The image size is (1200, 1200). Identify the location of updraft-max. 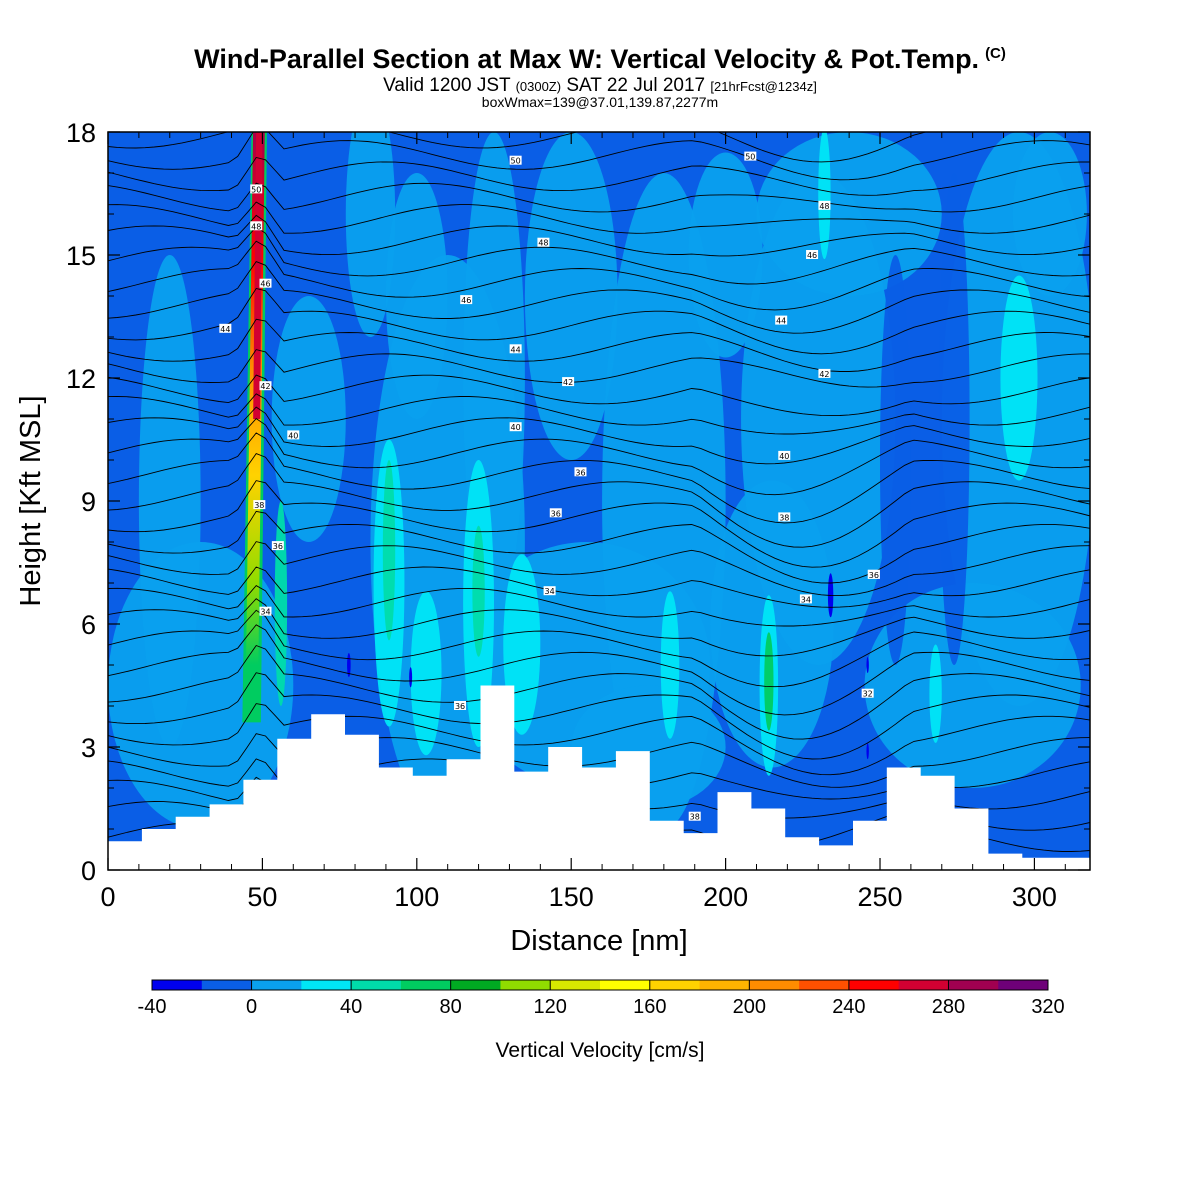
(258, 275).